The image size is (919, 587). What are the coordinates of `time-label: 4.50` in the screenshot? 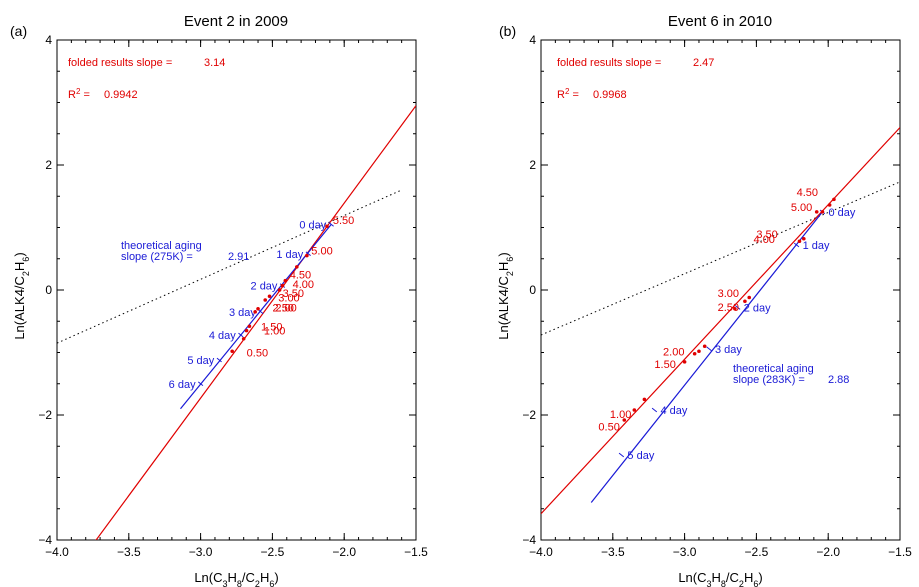 It's located at (807, 193).